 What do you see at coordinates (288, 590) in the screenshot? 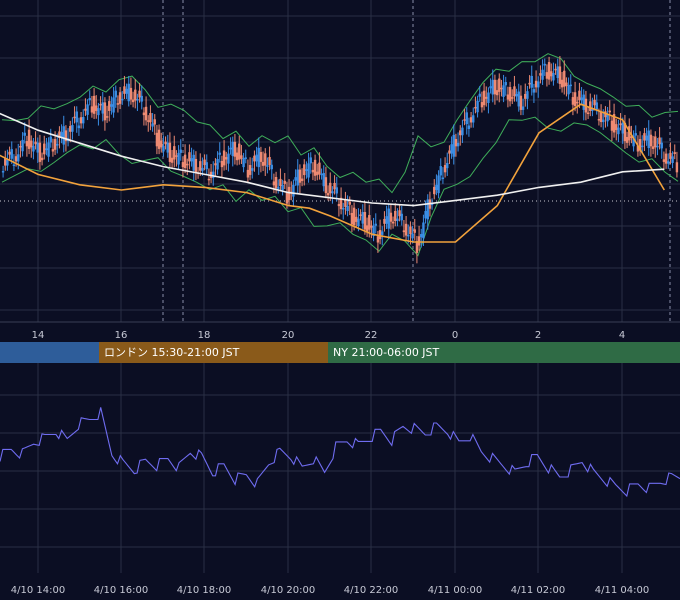
I see `osc-x-tick: 4/10 20:00` at bounding box center [288, 590].